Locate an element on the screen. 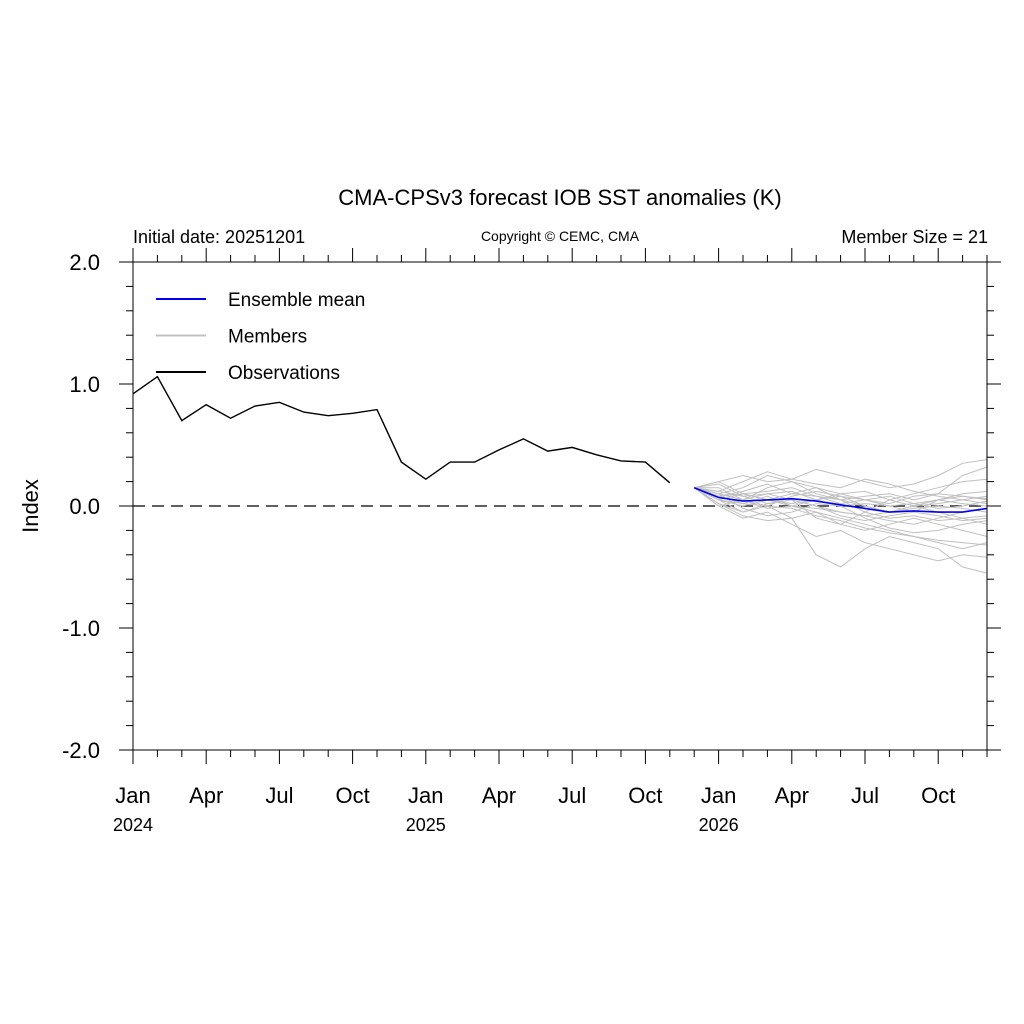 The width and height of the screenshot is (1024, 1024). y-tick-label: -1.0 is located at coordinates (81, 628).